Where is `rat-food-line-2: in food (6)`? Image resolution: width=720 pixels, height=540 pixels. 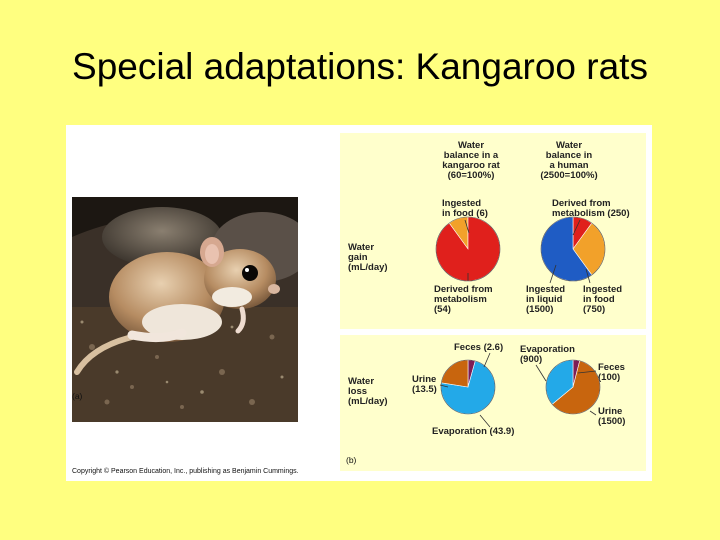
rat-food-line-2: in food (6) is located at coordinates (465, 213).